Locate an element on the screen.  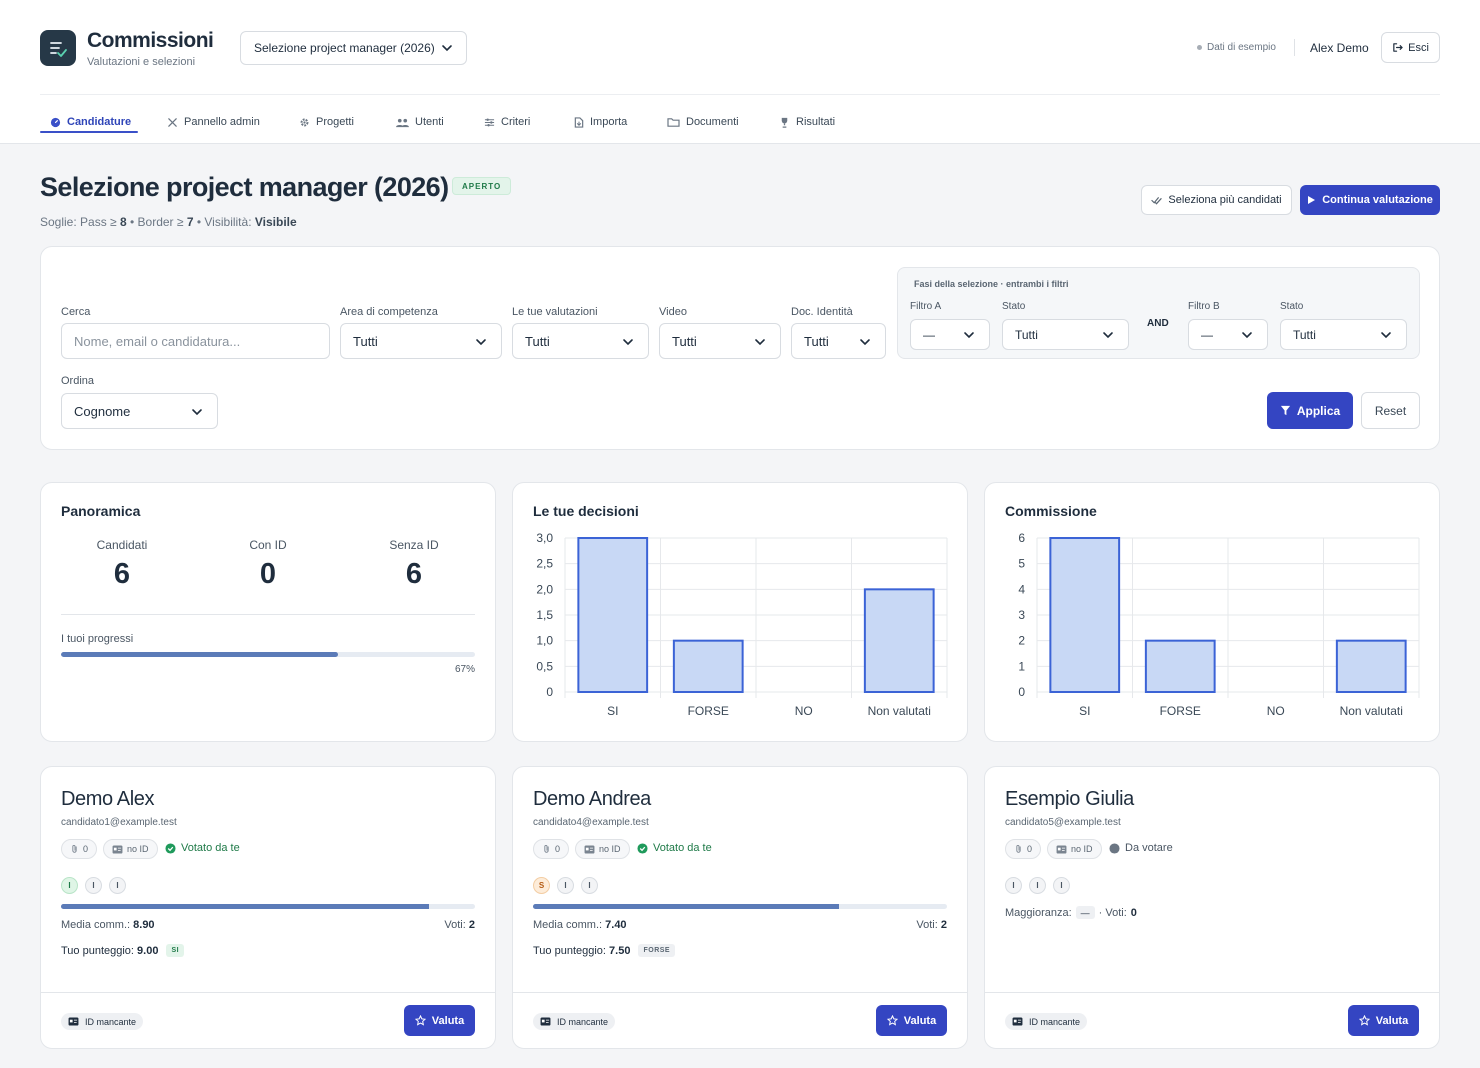
phase-filter-title: Fasi della selezione · entrambi i filtri is located at coordinates (991, 284).